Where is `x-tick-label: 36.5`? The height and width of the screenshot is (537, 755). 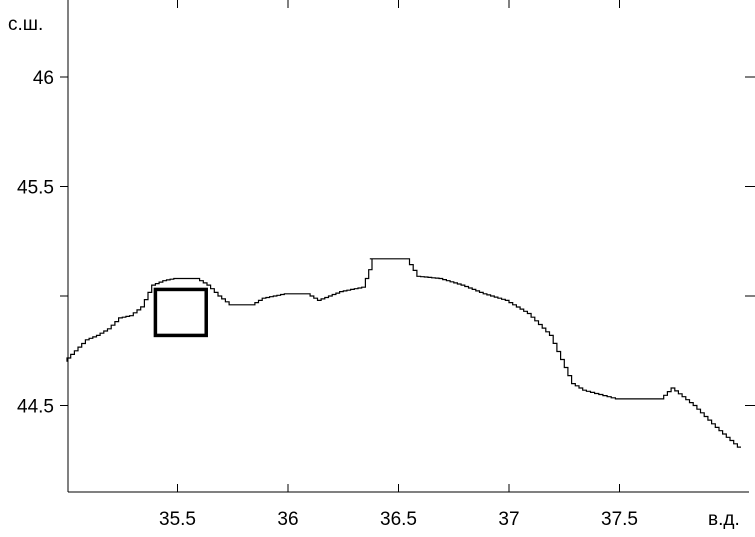
x-tick-label: 36.5 is located at coordinates (398, 519).